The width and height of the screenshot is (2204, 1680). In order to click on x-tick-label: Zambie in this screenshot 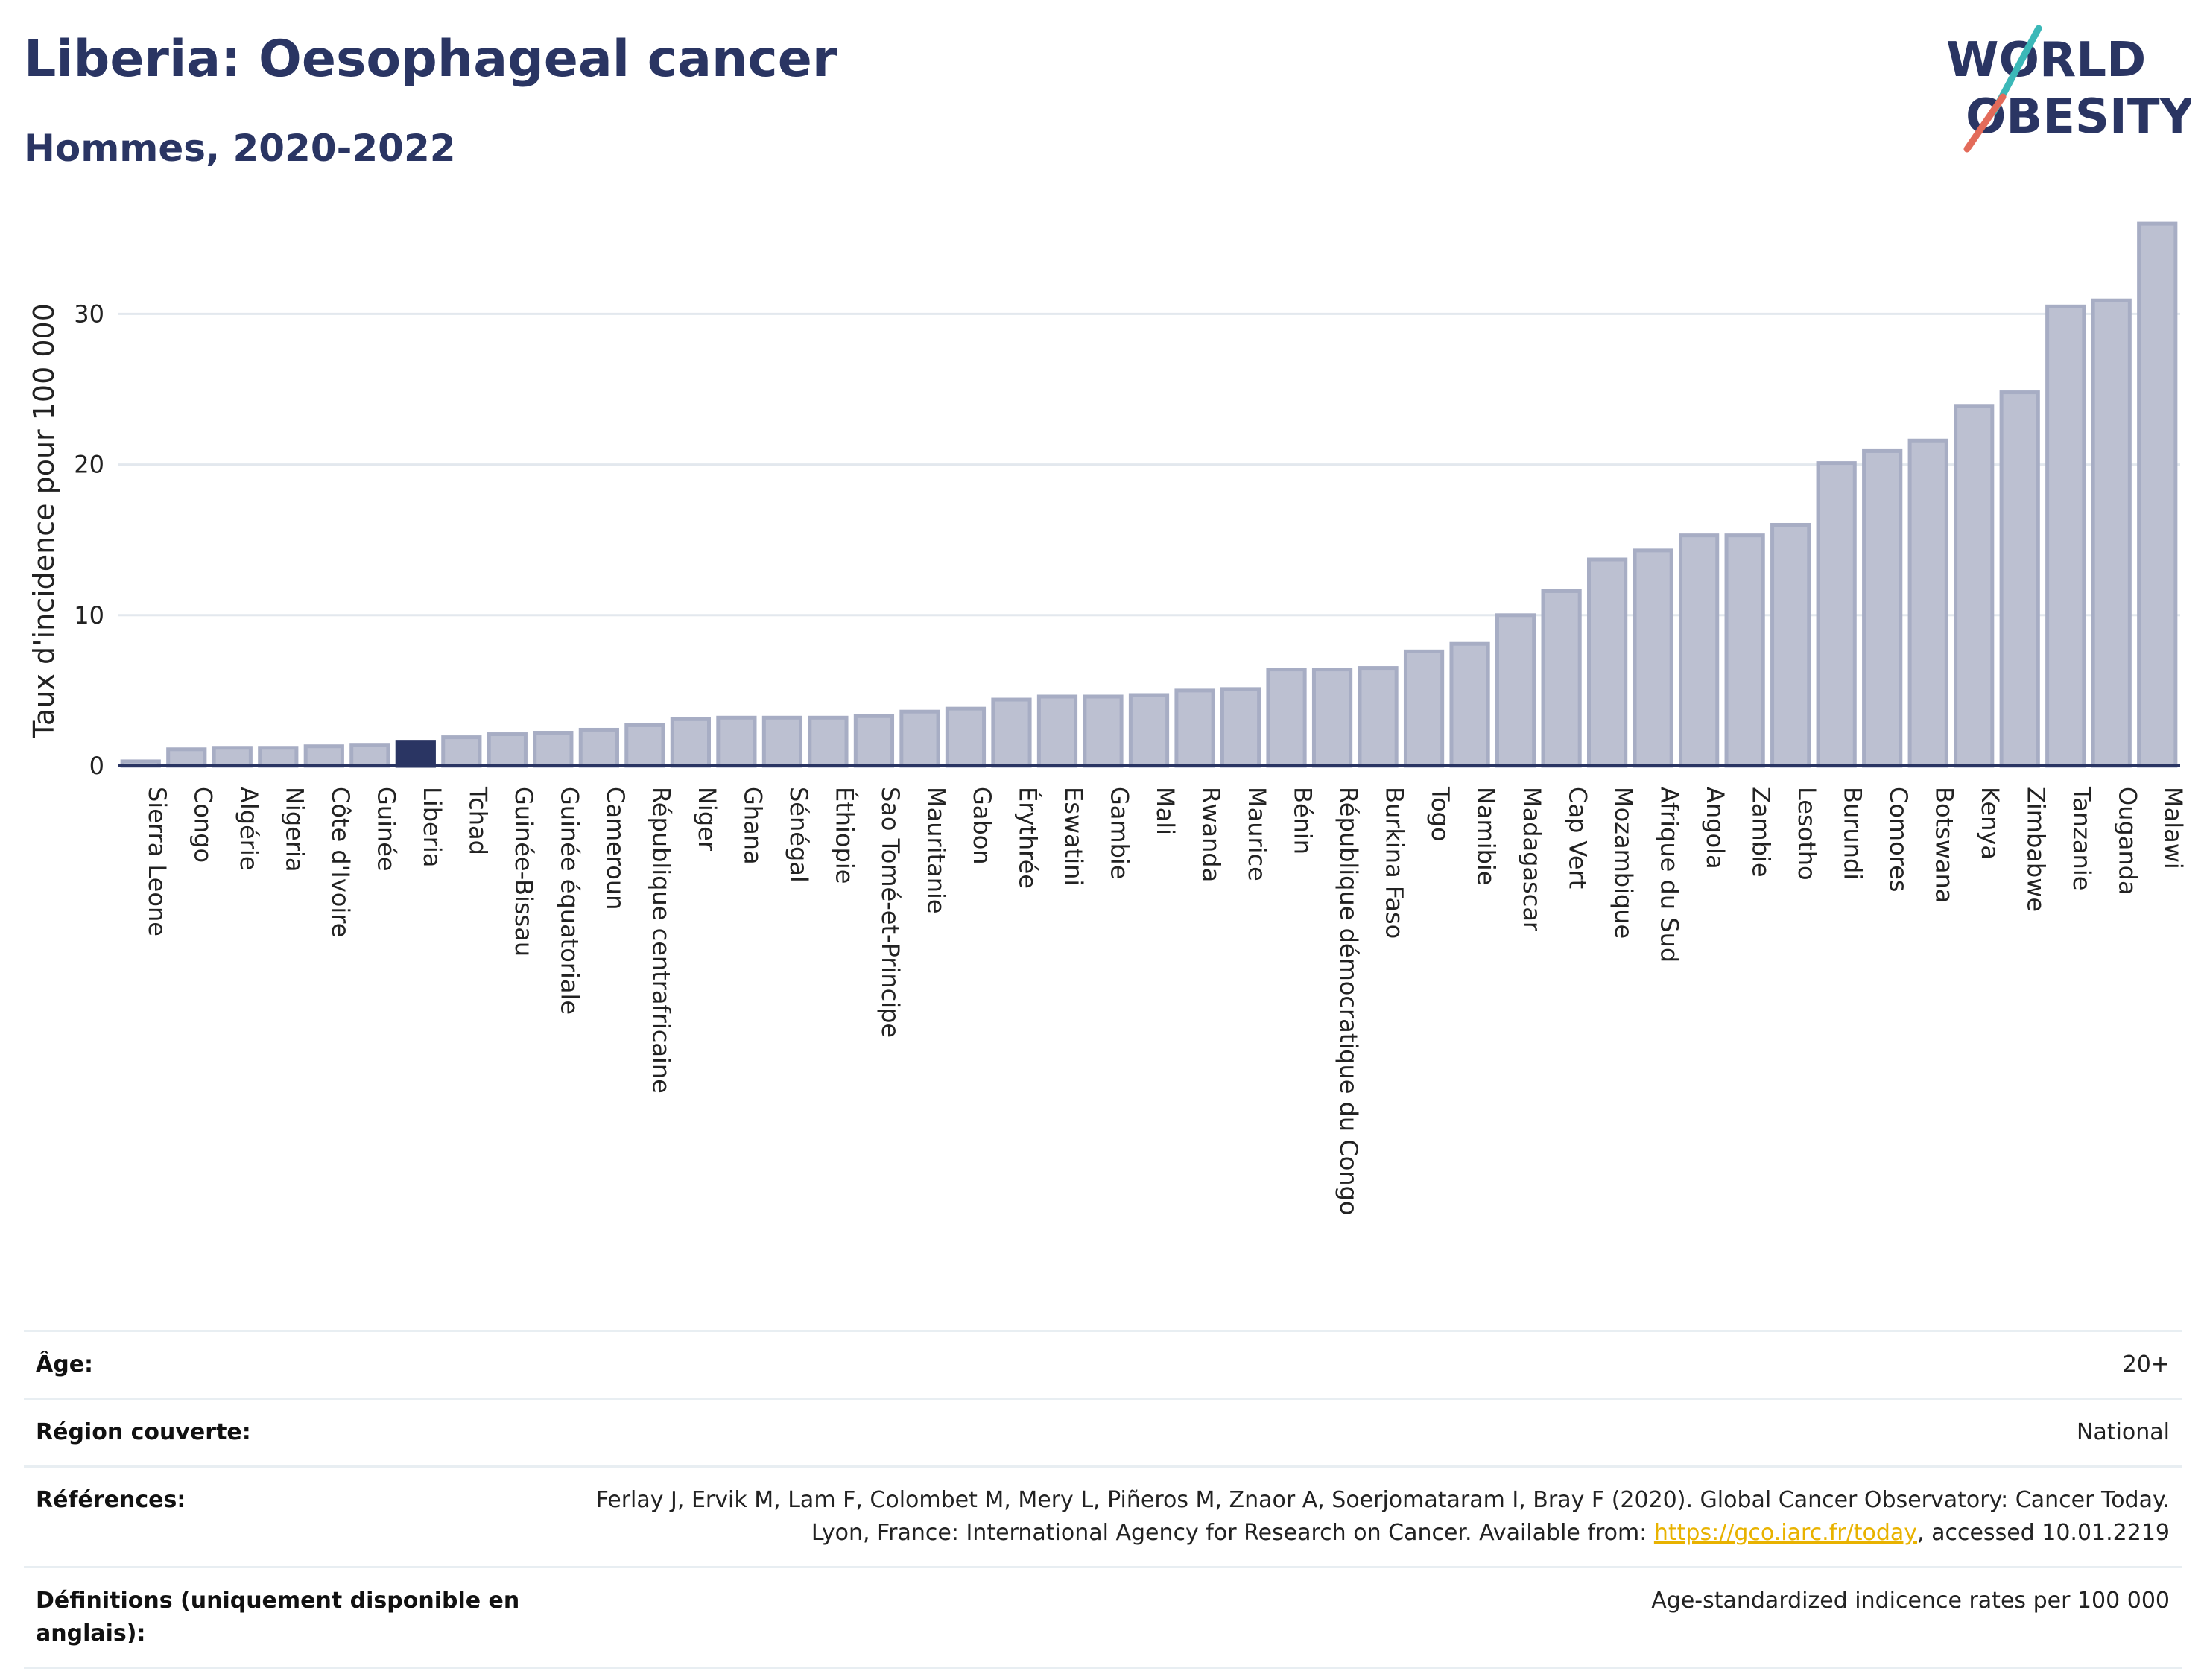, I will do `click(1761, 832)`.